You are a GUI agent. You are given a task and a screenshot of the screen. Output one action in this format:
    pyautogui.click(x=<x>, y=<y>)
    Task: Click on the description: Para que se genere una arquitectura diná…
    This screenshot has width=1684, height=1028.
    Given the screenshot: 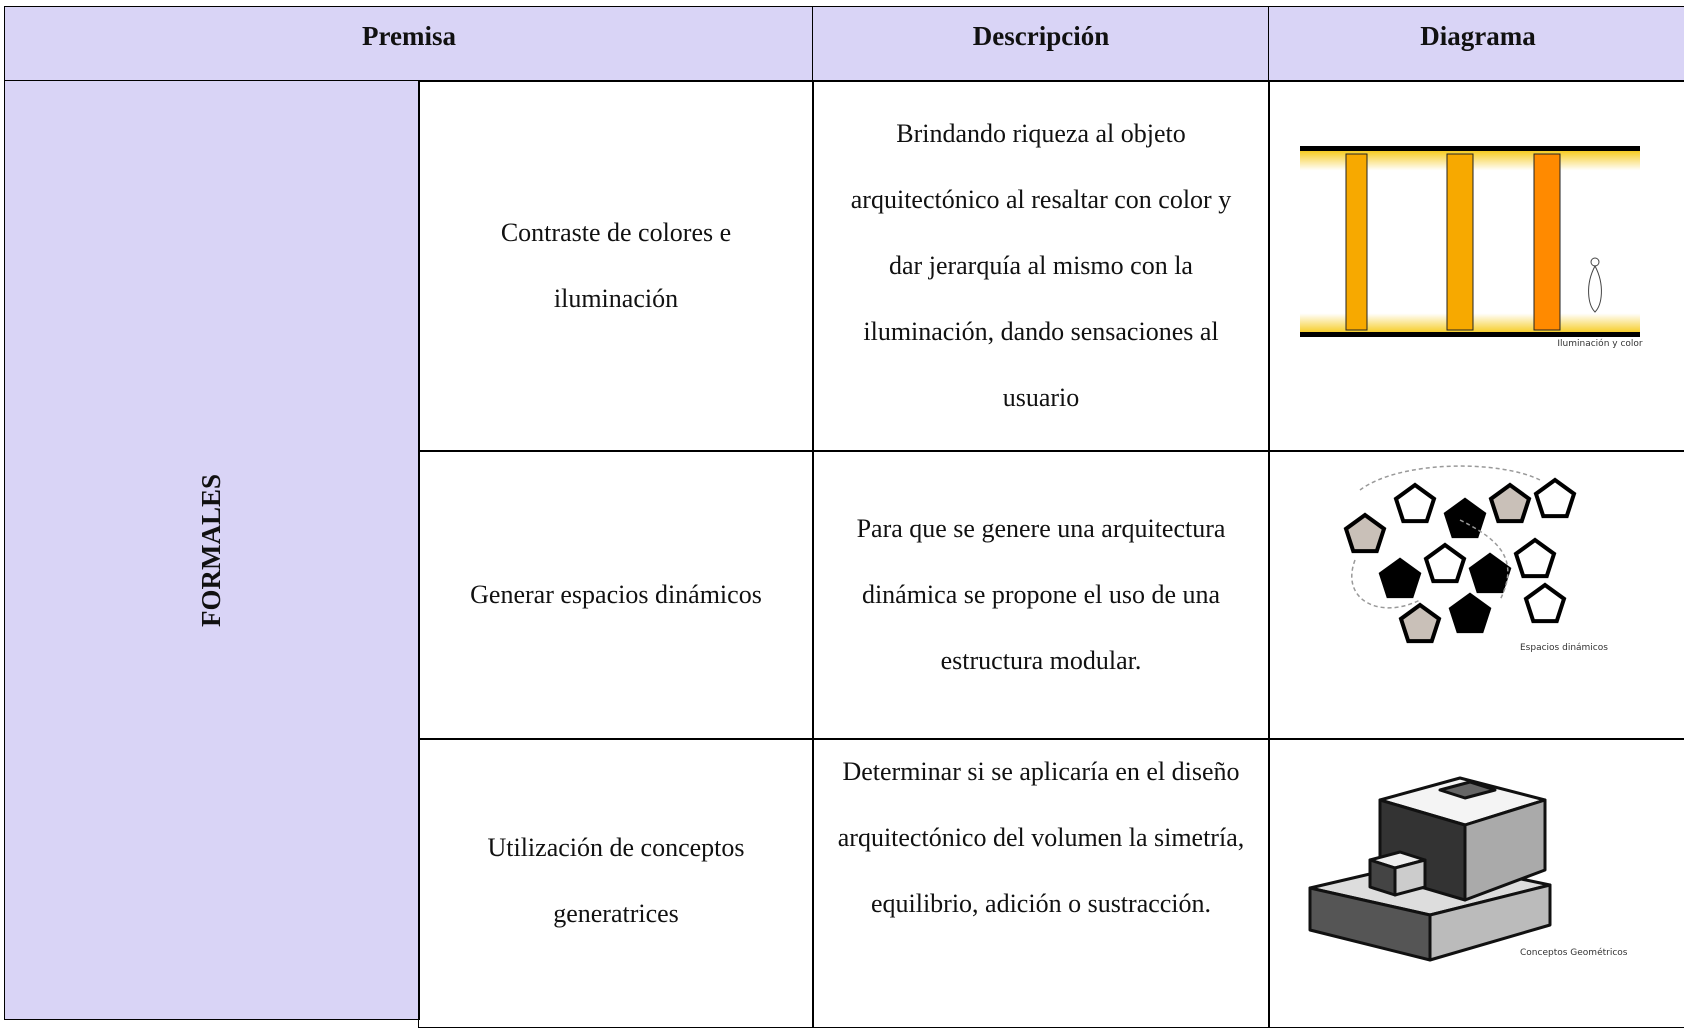 What is the action you would take?
    pyautogui.click(x=1041, y=595)
    